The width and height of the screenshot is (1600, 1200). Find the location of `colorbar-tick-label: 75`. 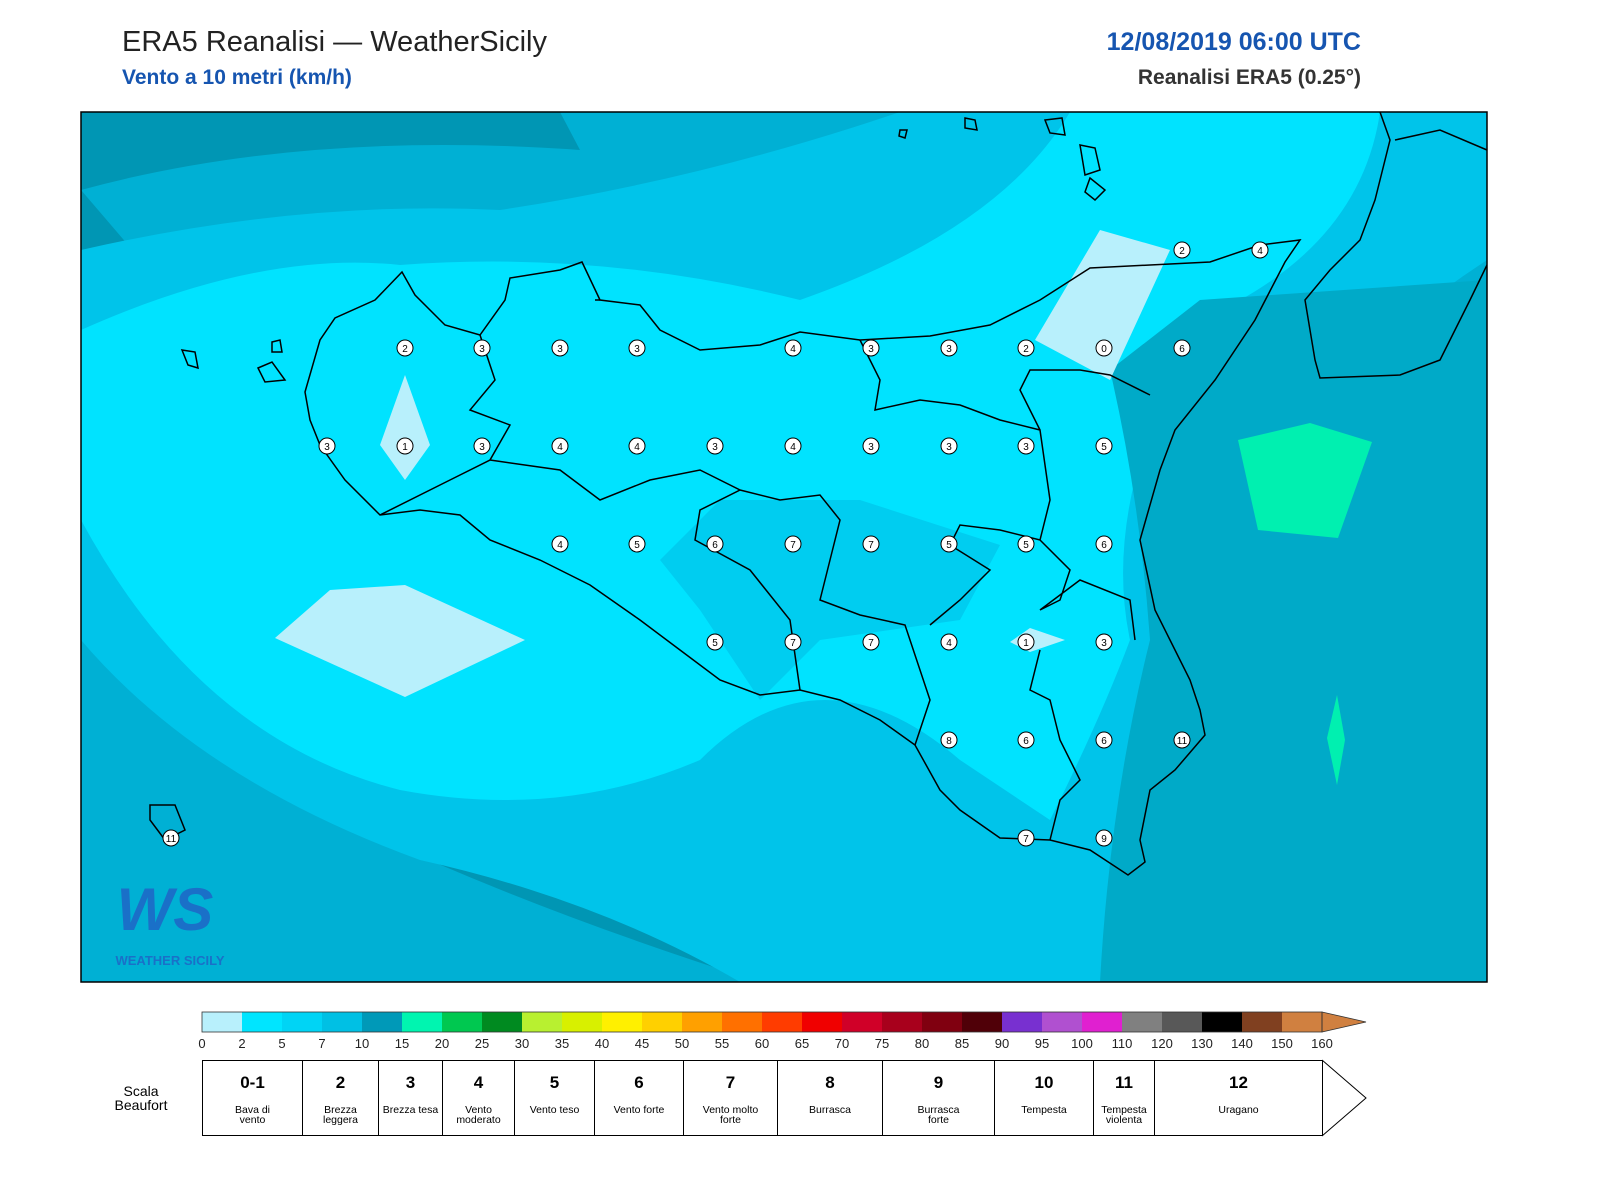

colorbar-tick-label: 75 is located at coordinates (882, 1043).